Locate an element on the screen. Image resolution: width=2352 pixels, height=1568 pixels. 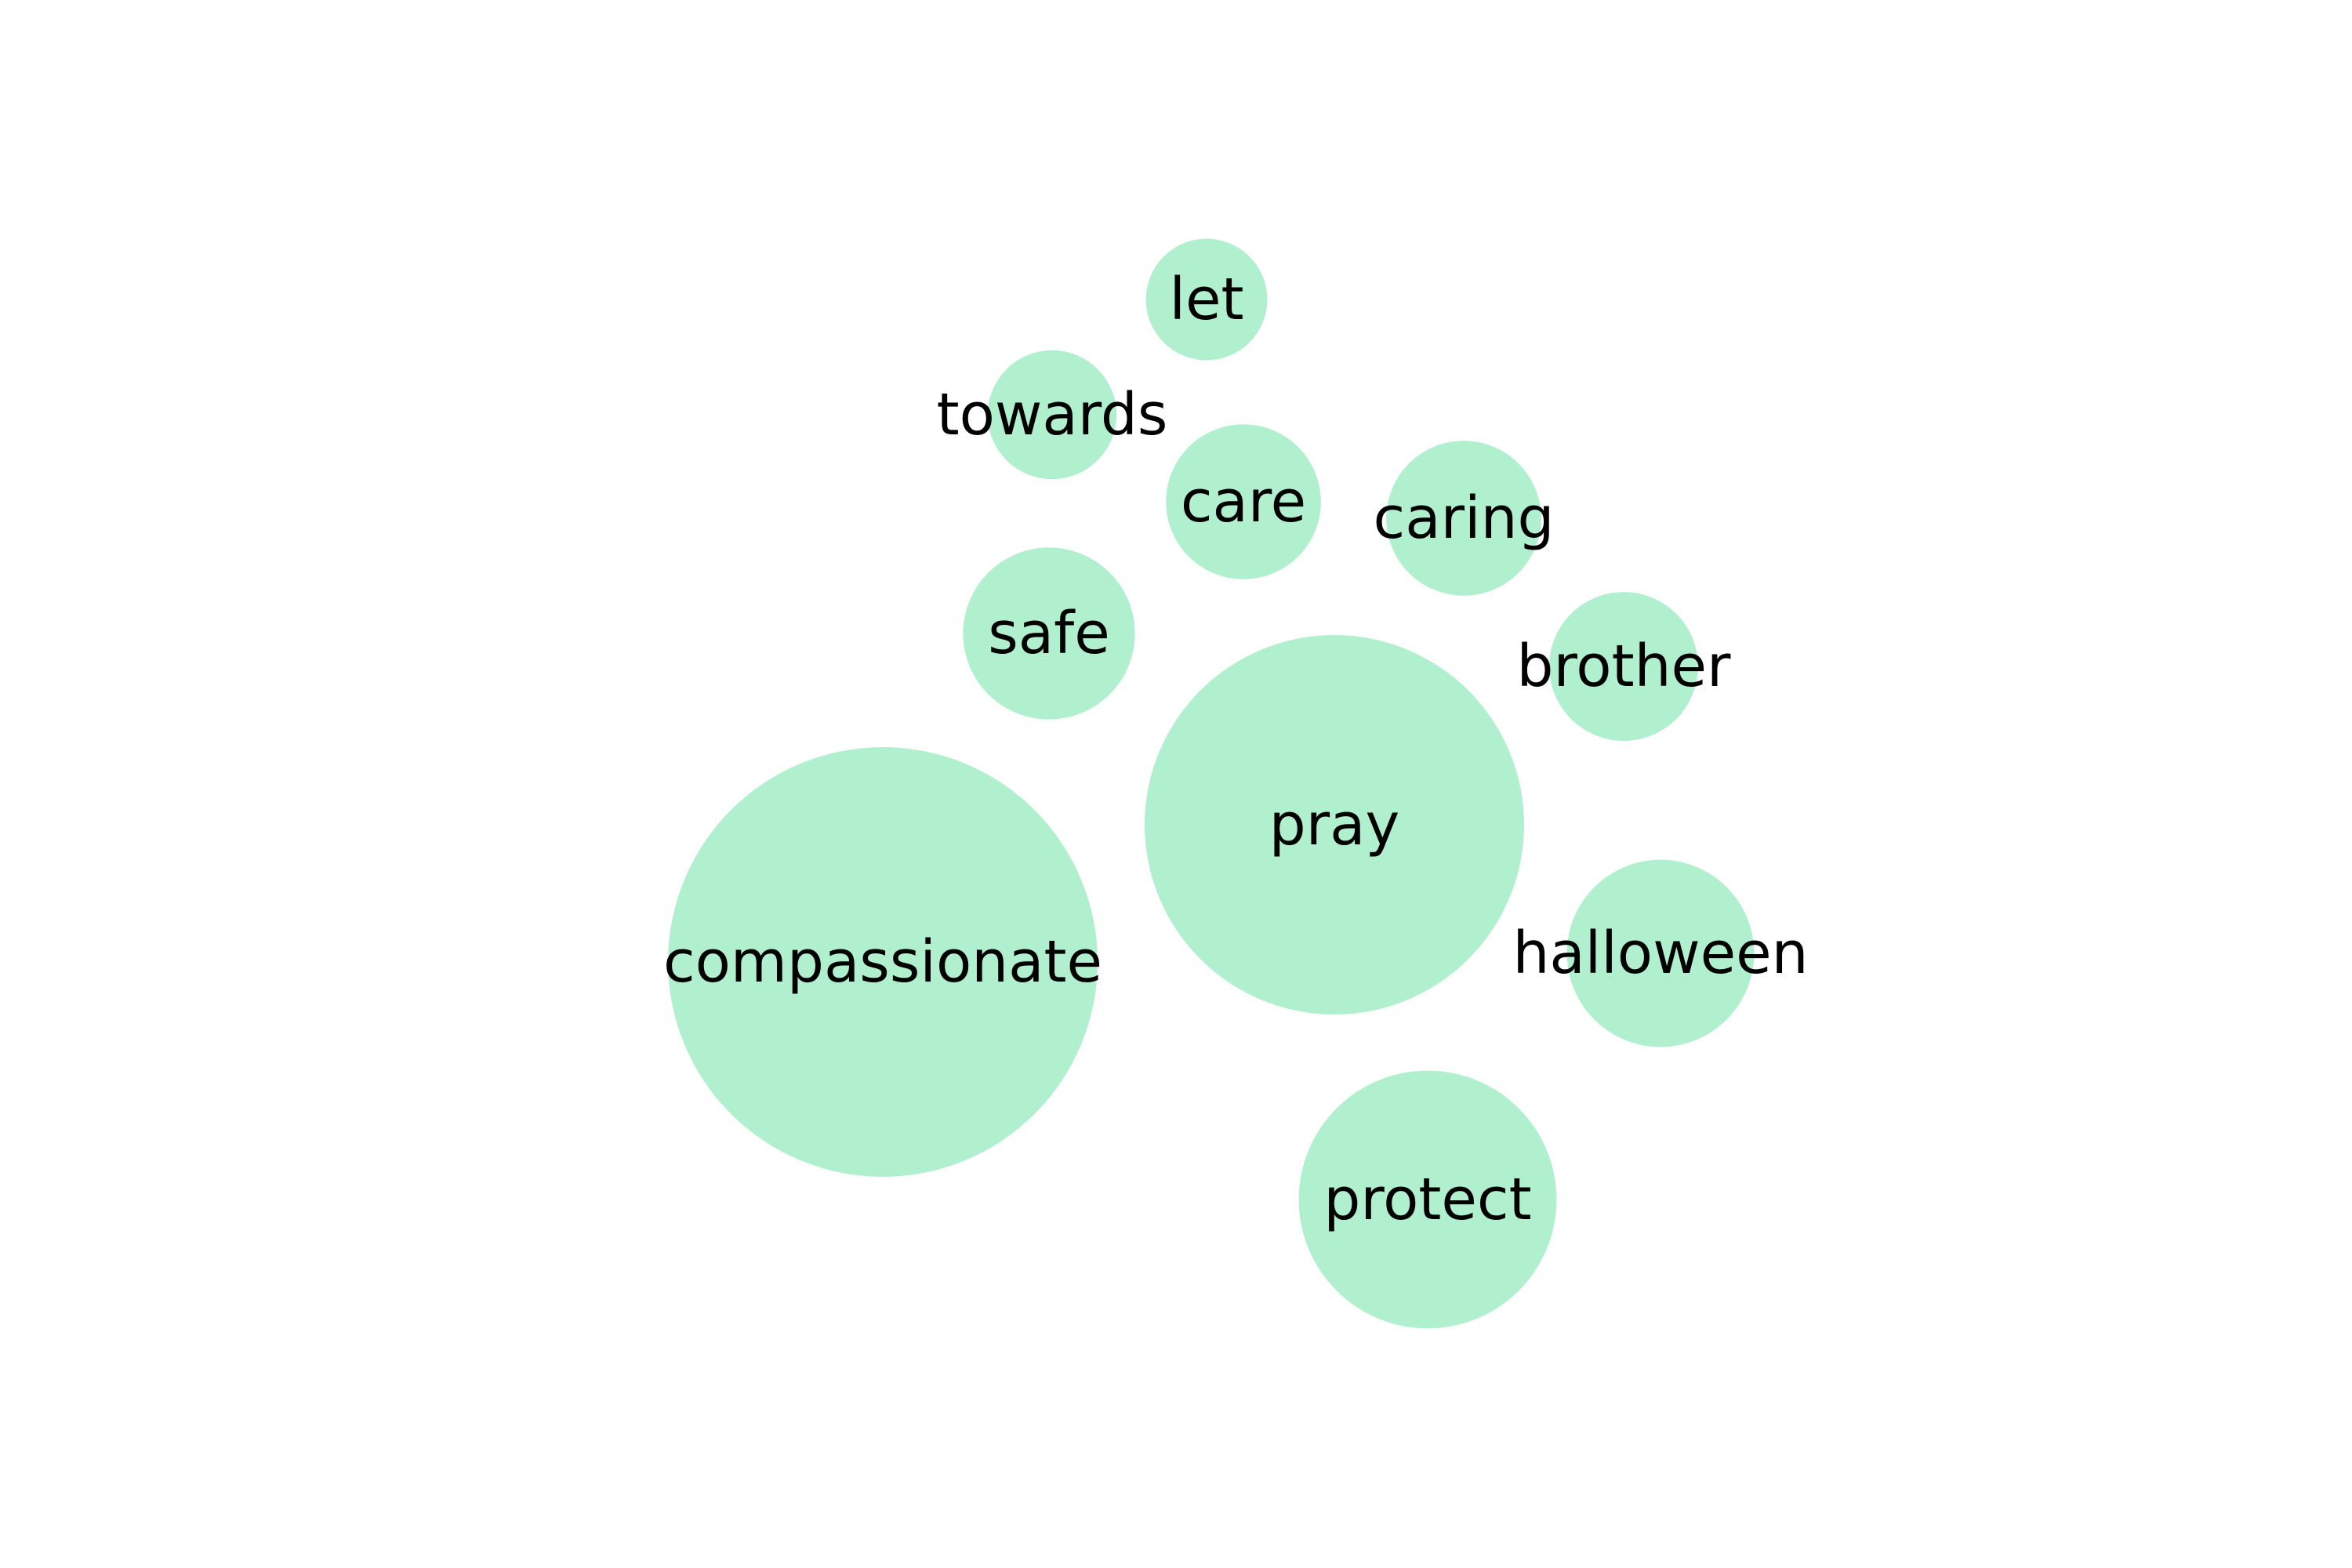
bubble-label: care is located at coordinates (1243, 502).